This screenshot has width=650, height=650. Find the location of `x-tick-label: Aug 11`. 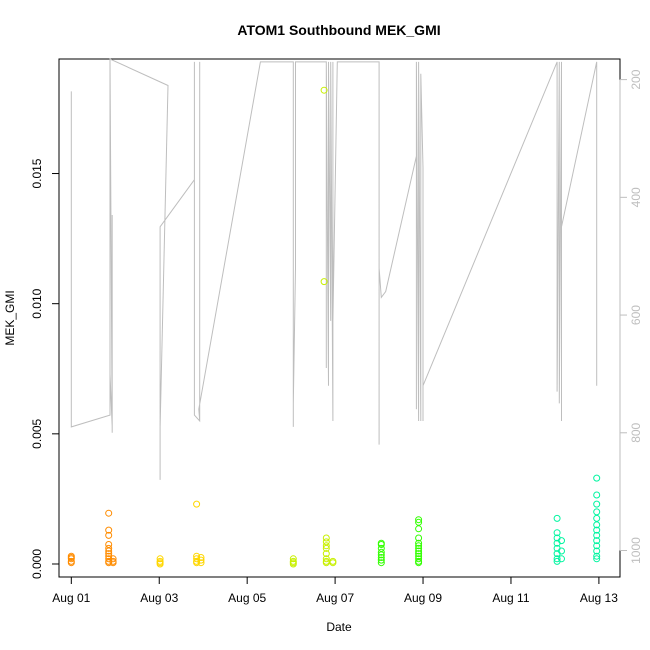

x-tick-label: Aug 11 is located at coordinates (510, 598).